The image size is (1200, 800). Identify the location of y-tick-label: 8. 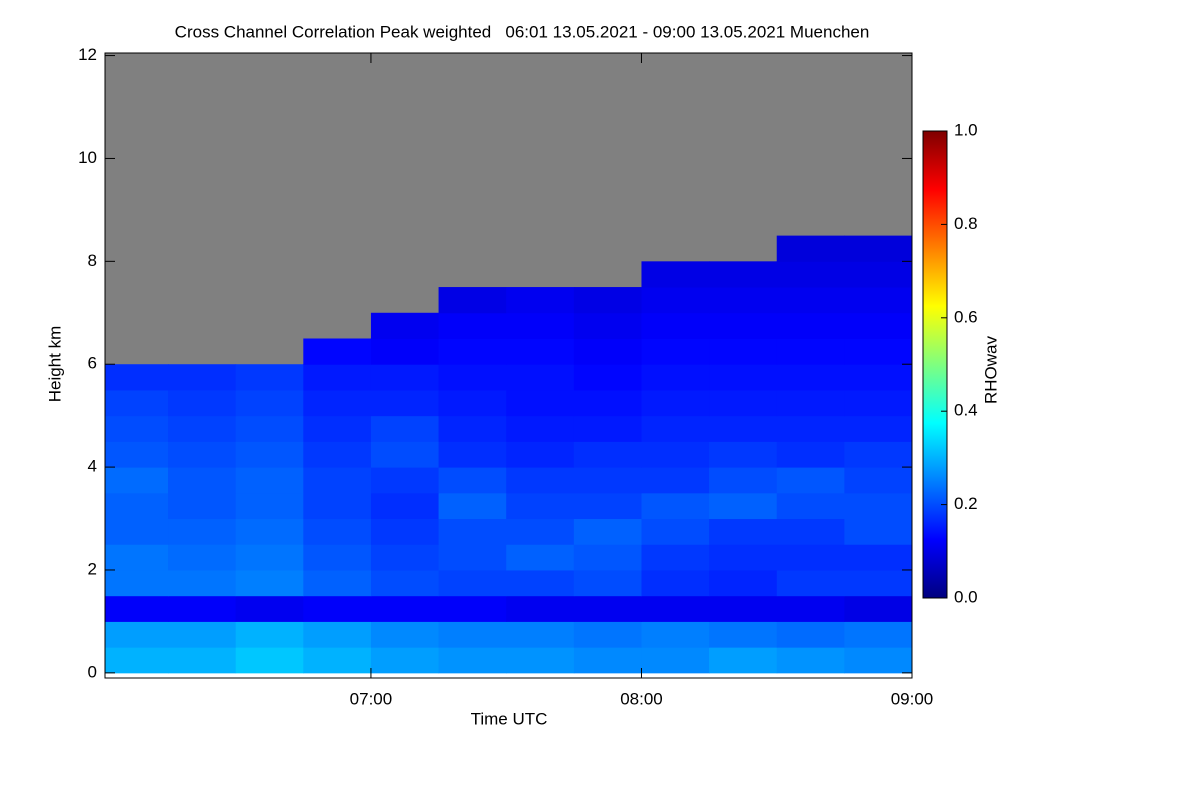
(92, 260).